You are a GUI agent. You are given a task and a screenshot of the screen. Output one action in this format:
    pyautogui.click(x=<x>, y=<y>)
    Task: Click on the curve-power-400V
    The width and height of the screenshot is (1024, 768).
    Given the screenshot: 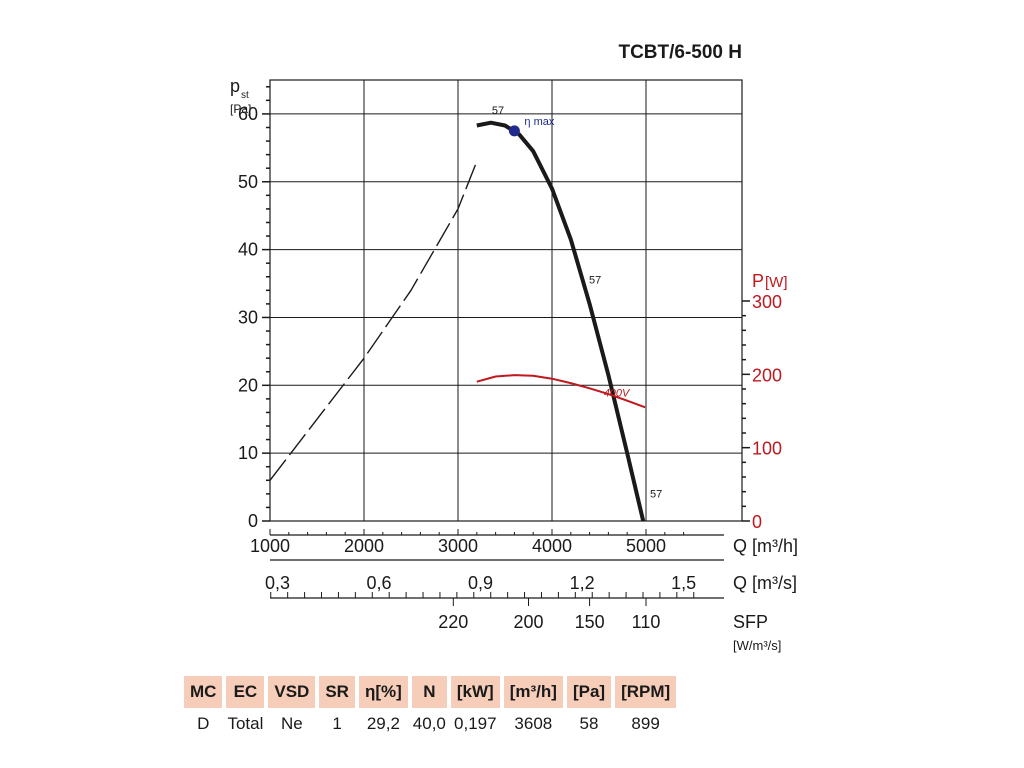 What is the action you would take?
    pyautogui.click(x=561, y=391)
    